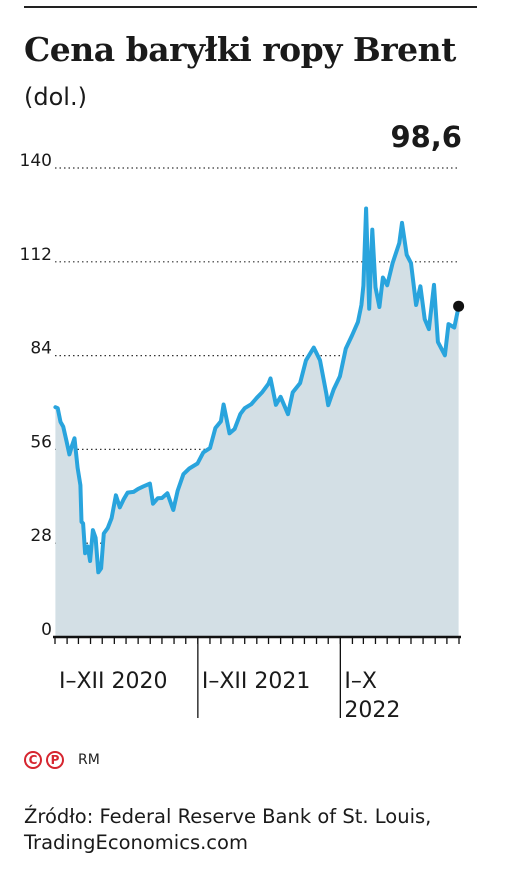  What do you see at coordinates (250, 7) in the screenshot?
I see `top-rule` at bounding box center [250, 7].